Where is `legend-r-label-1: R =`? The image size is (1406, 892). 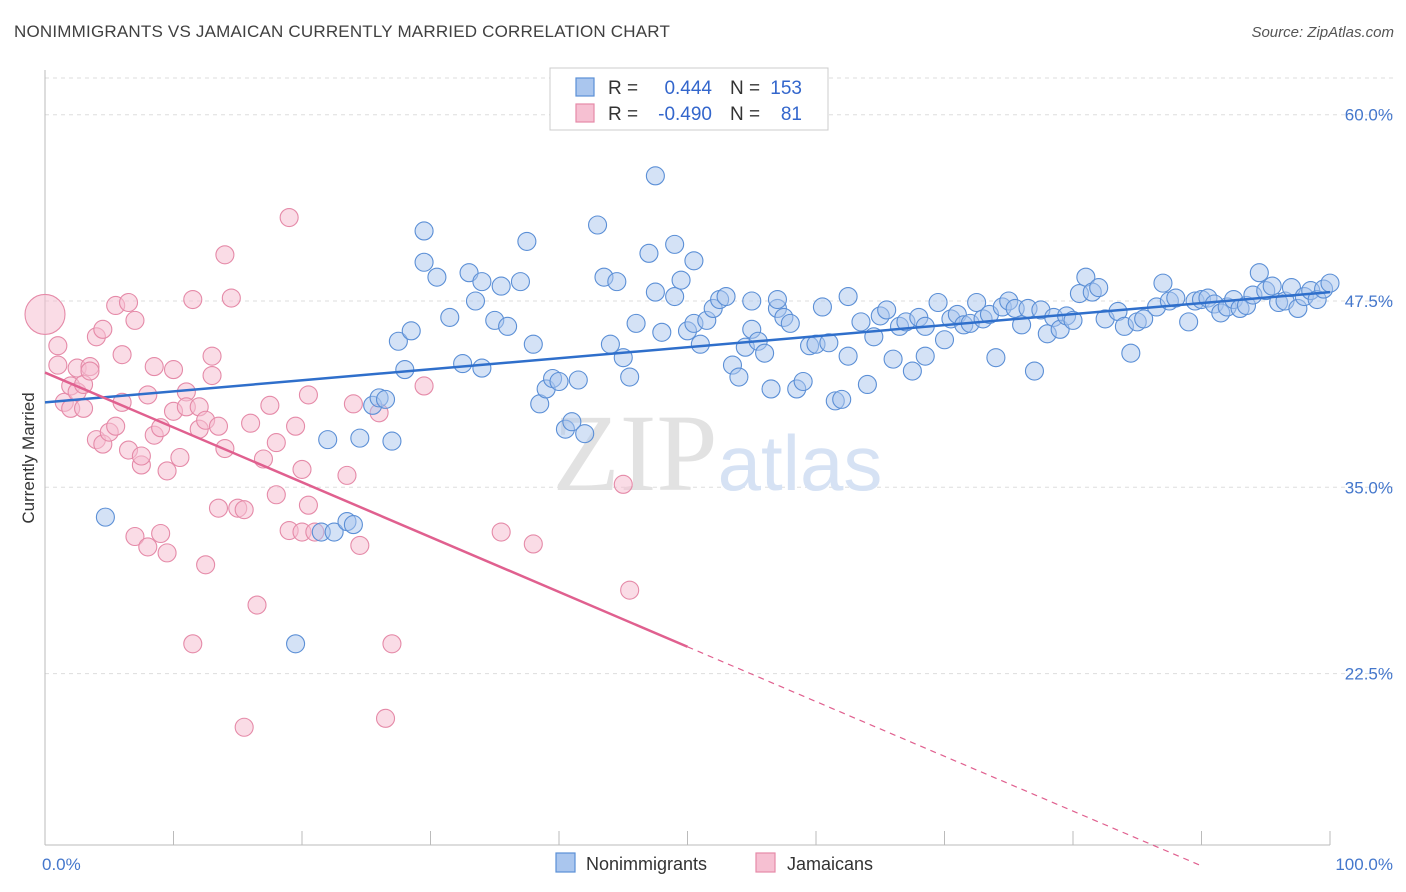
legend-r-label-1: R = is located at coordinates (623, 88).